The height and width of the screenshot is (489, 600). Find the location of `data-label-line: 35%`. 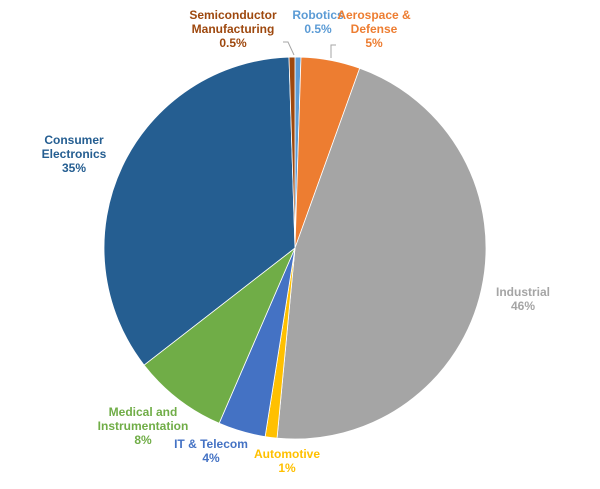

data-label-line: 35% is located at coordinates (74, 168).